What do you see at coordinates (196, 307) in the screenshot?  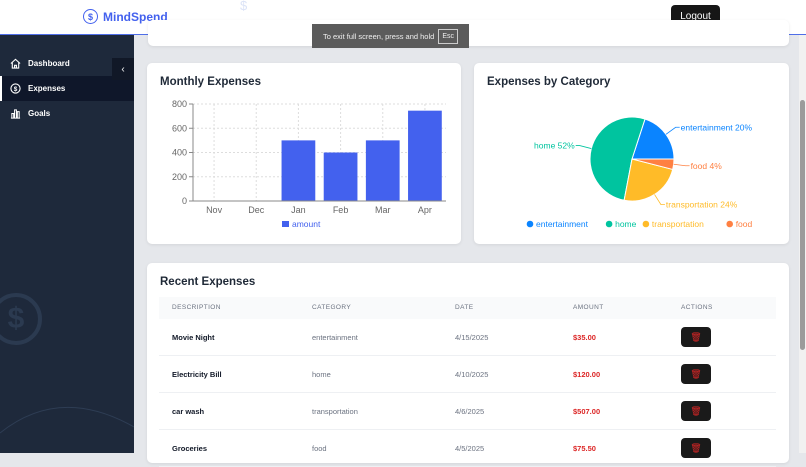 I see `column-header: DESCRIPTION` at bounding box center [196, 307].